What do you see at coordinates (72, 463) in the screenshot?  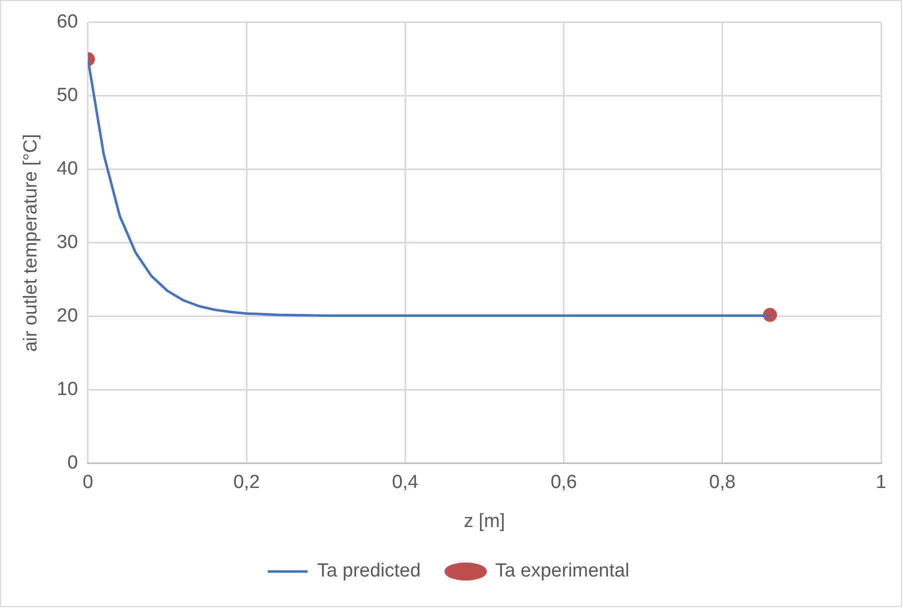 I see `y-tick-label: 0` at bounding box center [72, 463].